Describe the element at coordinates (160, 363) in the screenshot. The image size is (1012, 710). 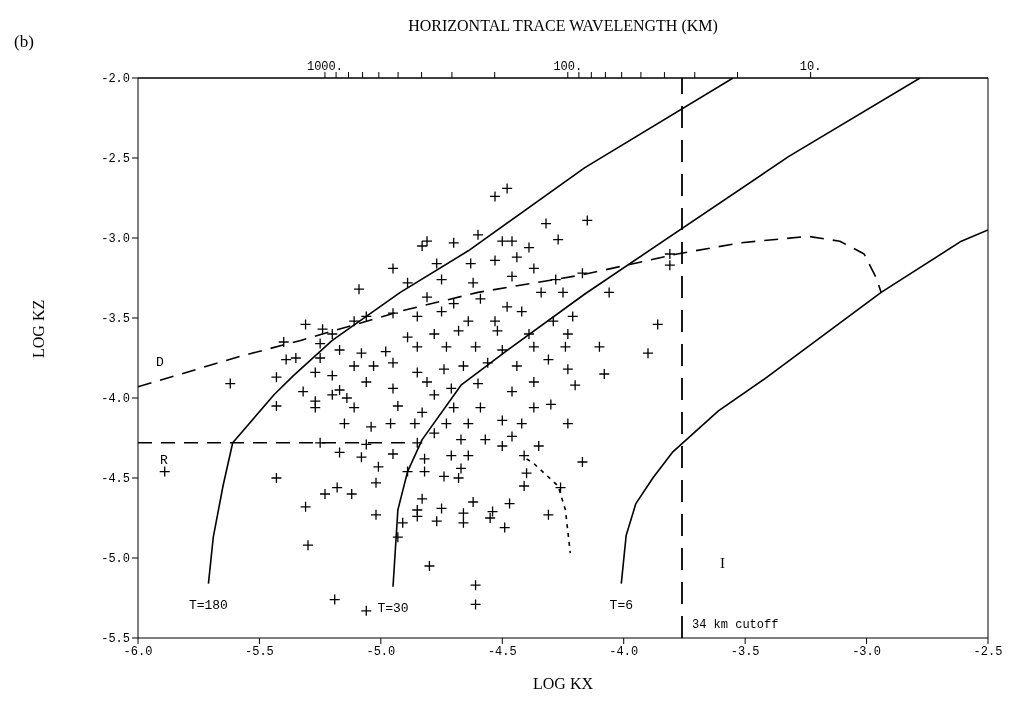
I see `series-label: D` at that location.